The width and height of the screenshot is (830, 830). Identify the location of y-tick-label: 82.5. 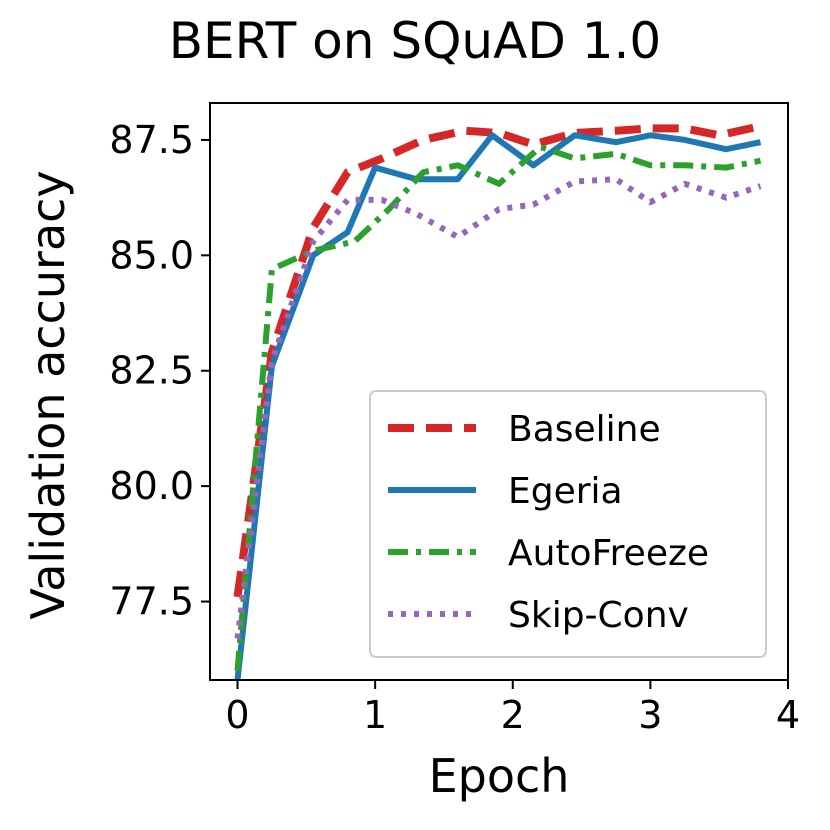
(151, 371).